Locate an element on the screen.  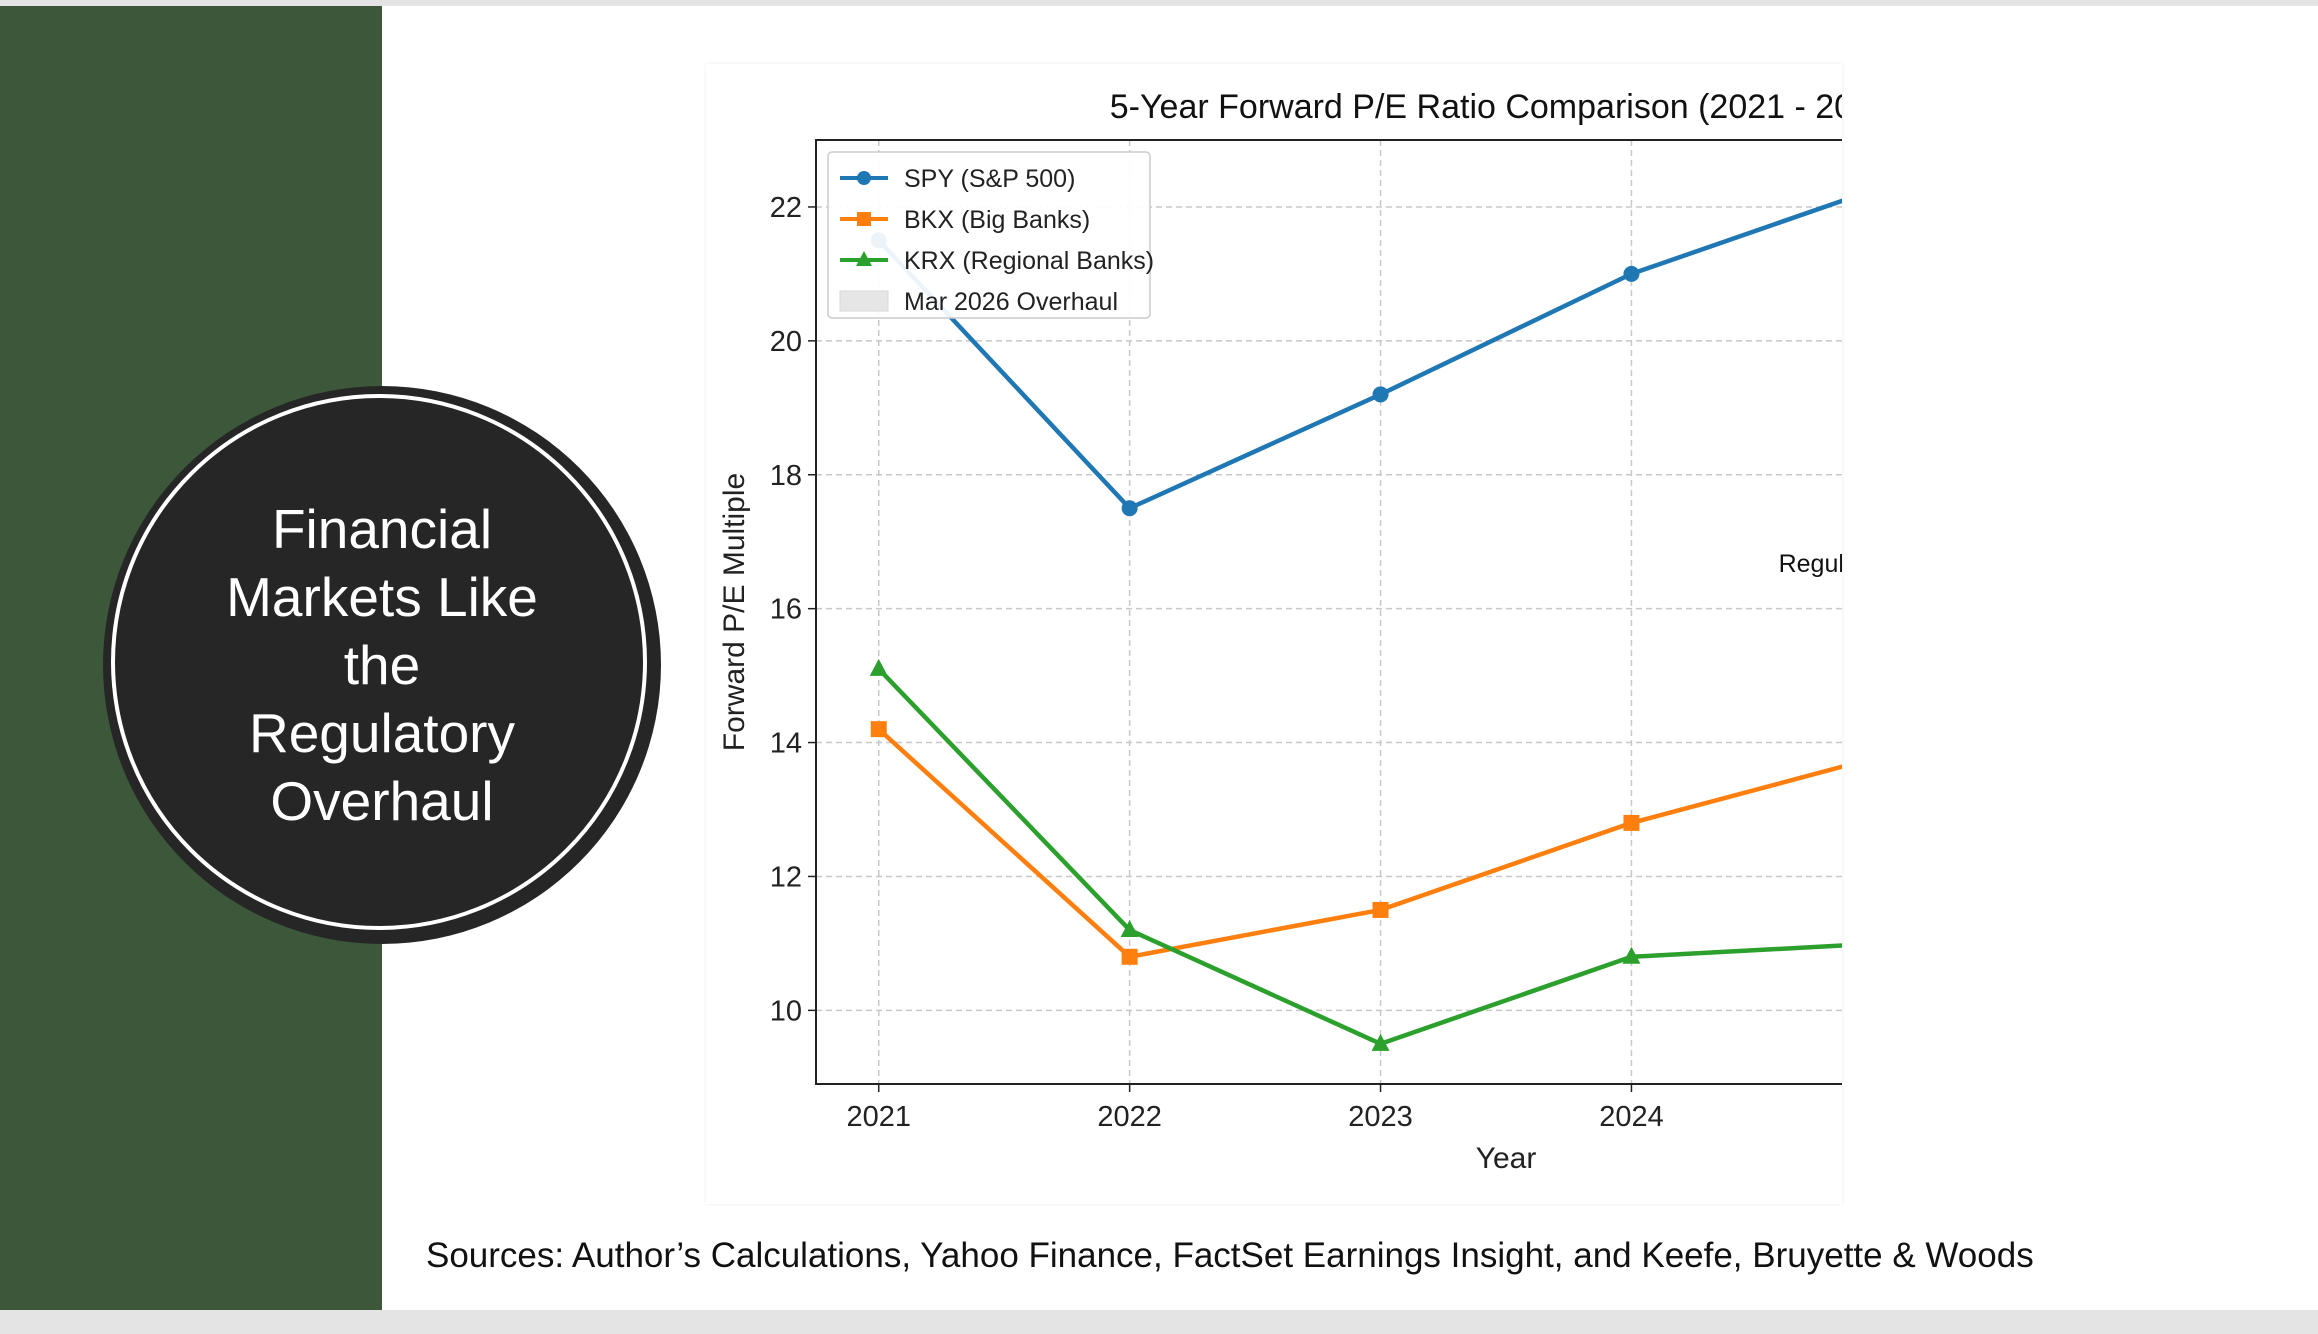
data-point-s1-2022 is located at coordinates (1129, 956).